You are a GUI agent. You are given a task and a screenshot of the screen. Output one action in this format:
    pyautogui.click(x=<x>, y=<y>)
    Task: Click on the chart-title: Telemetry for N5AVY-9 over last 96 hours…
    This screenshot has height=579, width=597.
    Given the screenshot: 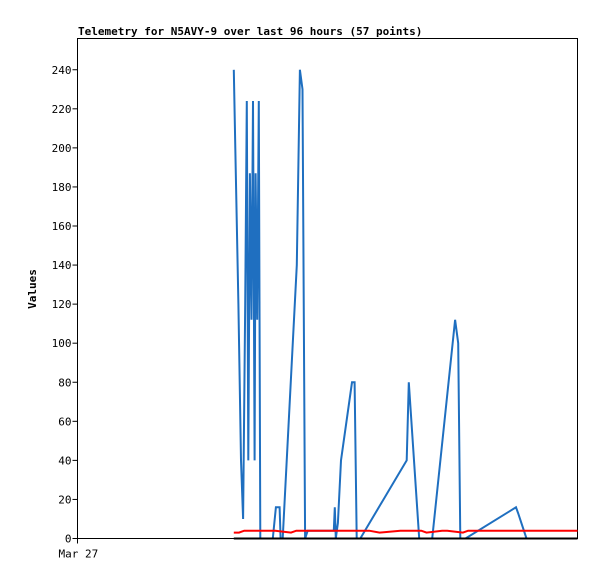 What is the action you would take?
    pyautogui.click(x=250, y=31)
    